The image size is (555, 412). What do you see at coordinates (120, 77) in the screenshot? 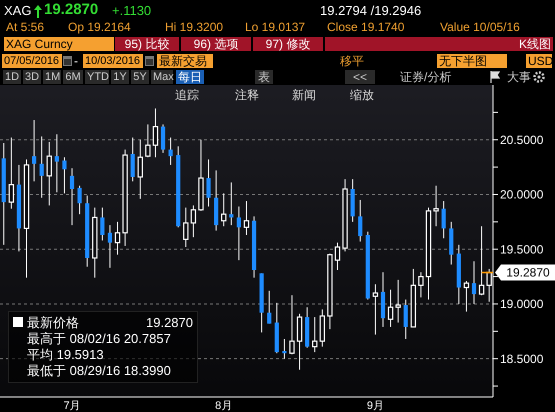
I see `text: 1Y` at bounding box center [120, 77].